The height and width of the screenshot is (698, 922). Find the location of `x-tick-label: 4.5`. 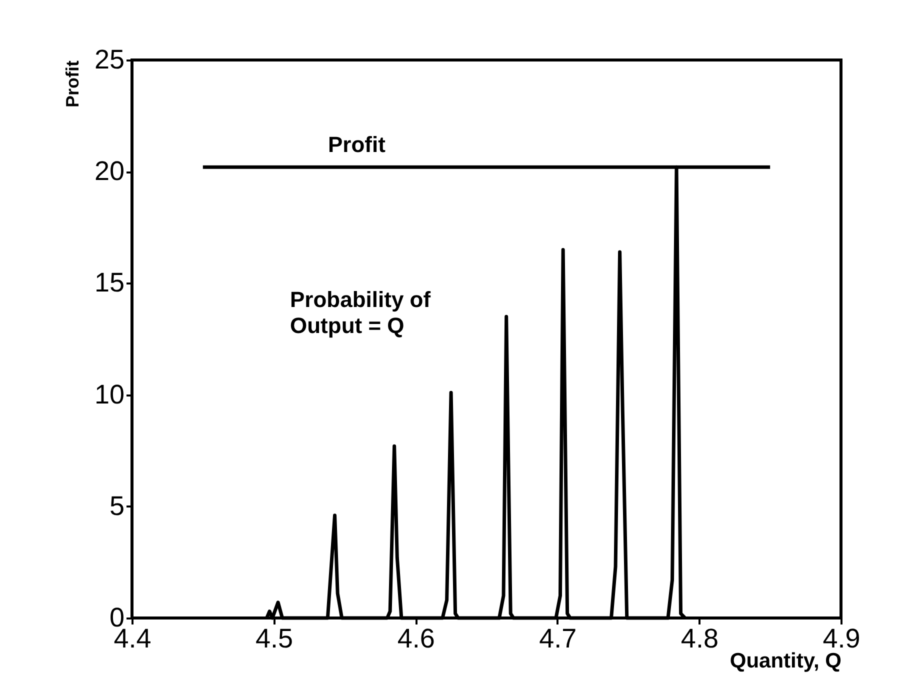

x-tick-label: 4.5 is located at coordinates (275, 639).